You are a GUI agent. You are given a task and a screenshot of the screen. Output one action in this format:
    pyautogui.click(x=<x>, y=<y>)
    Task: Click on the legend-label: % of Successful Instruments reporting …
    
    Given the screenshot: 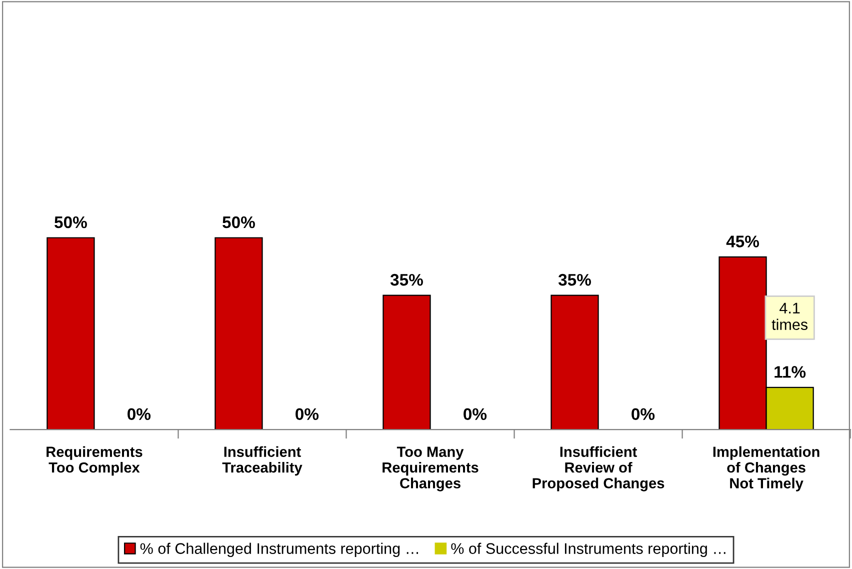 What is the action you would take?
    pyautogui.click(x=588, y=549)
    